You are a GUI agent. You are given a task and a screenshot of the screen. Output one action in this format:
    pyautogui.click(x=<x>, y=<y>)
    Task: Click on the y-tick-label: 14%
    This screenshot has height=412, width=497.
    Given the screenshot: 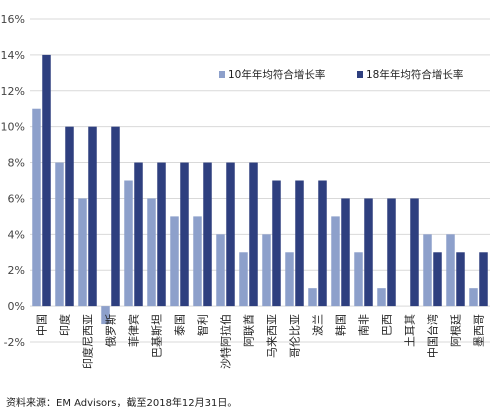 What is the action you would take?
    pyautogui.click(x=13, y=55)
    